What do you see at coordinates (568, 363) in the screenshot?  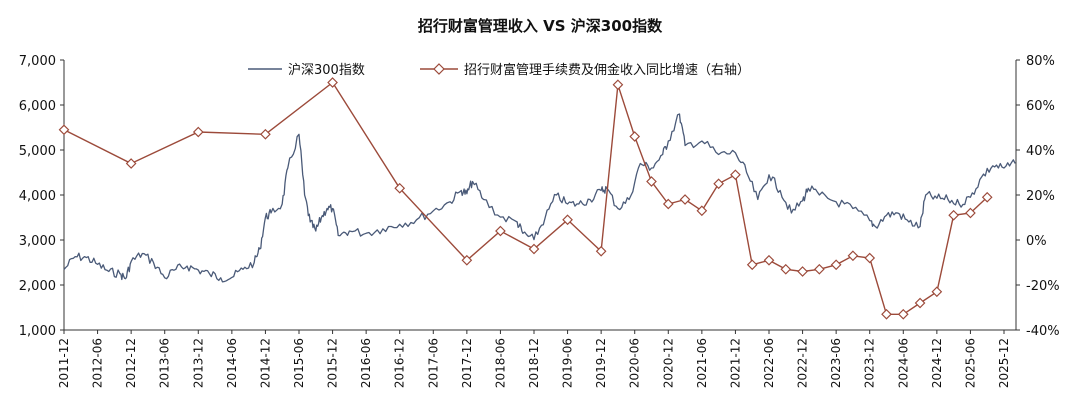 I see `x-axis-tick-label: 2019-06` at bounding box center [568, 363].